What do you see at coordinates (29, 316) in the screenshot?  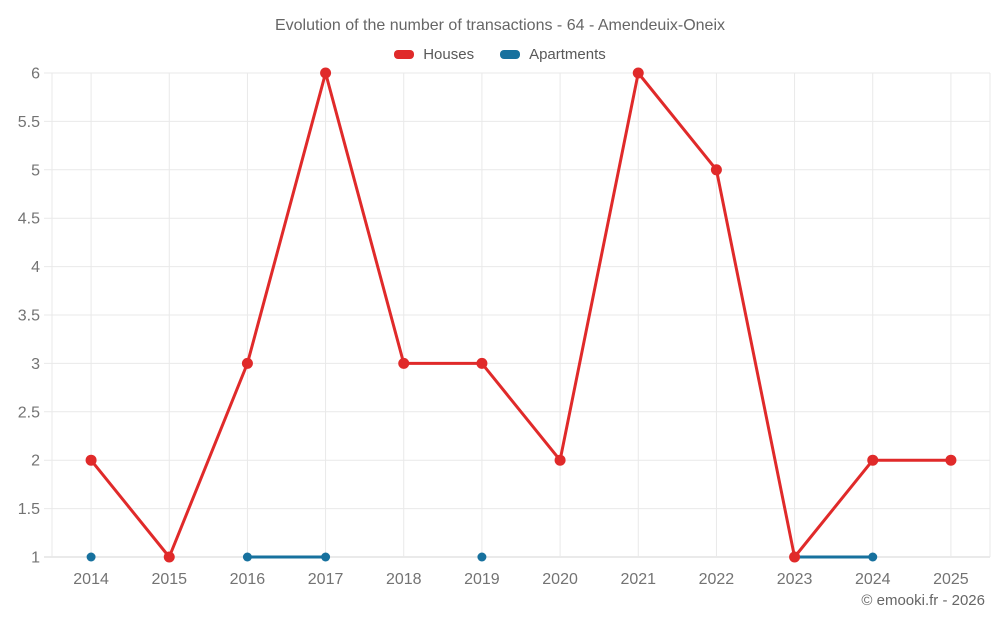 I see `y-axis-label: 3.5` at bounding box center [29, 316].